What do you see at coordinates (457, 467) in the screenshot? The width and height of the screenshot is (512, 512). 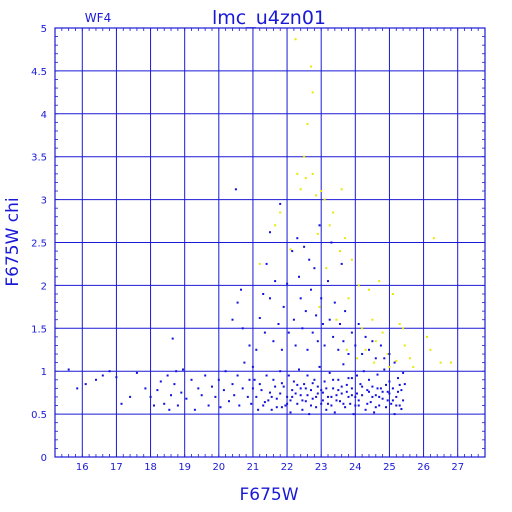 I see `x-tick-label: 27` at bounding box center [457, 467].